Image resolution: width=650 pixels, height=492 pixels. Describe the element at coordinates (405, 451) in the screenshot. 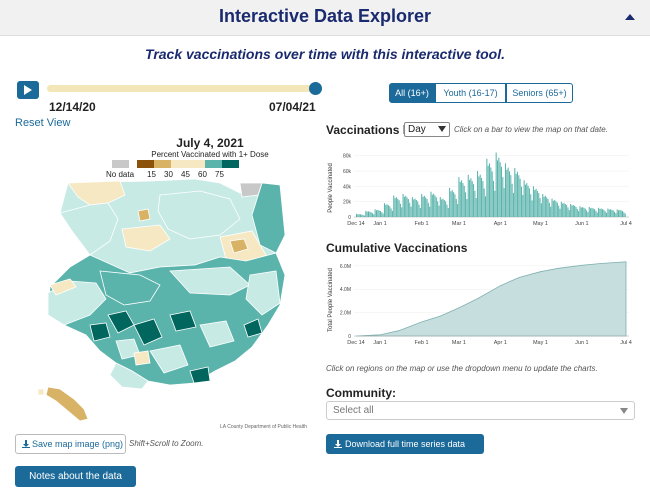

I see `download-csv-button: Download full time series data (csv)` at that location.